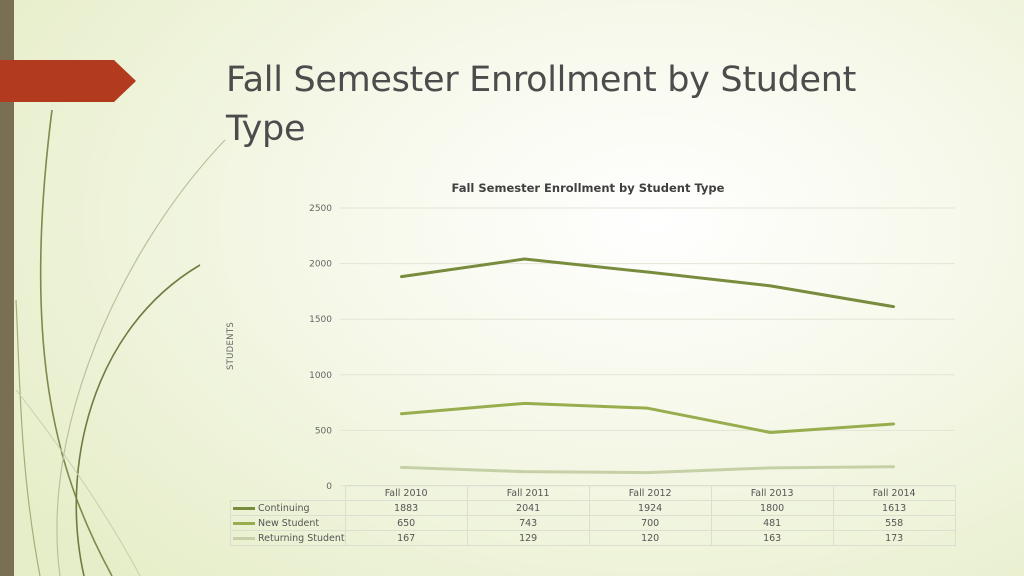 The height and width of the screenshot is (576, 1024). Describe the element at coordinates (894, 508) in the screenshot. I see `data-label: 1613` at that location.